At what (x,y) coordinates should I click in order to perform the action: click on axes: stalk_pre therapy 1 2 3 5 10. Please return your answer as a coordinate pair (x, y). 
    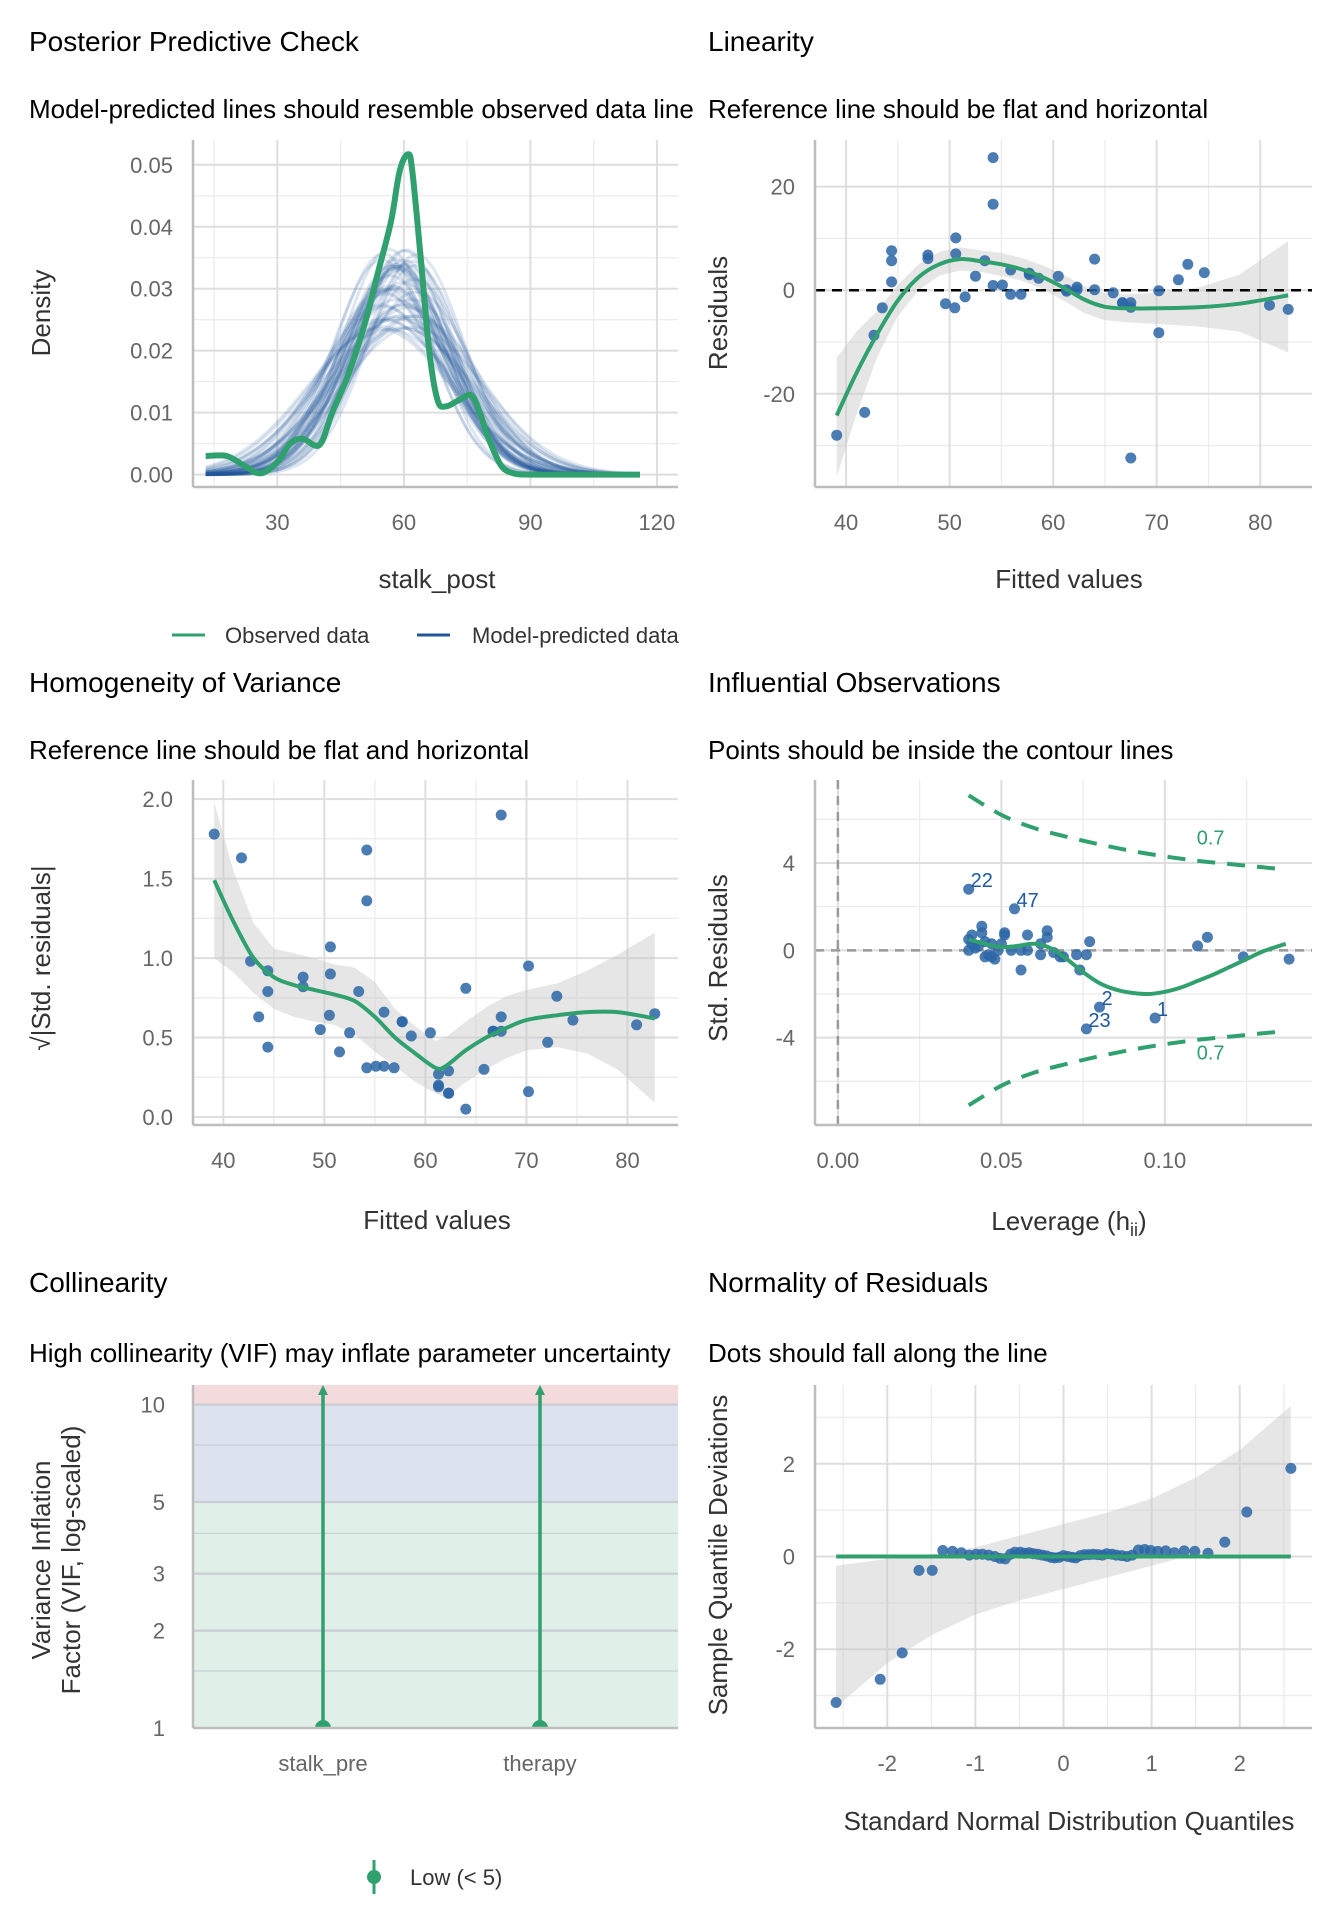
    Looking at the image, I should click on (409, 1580).